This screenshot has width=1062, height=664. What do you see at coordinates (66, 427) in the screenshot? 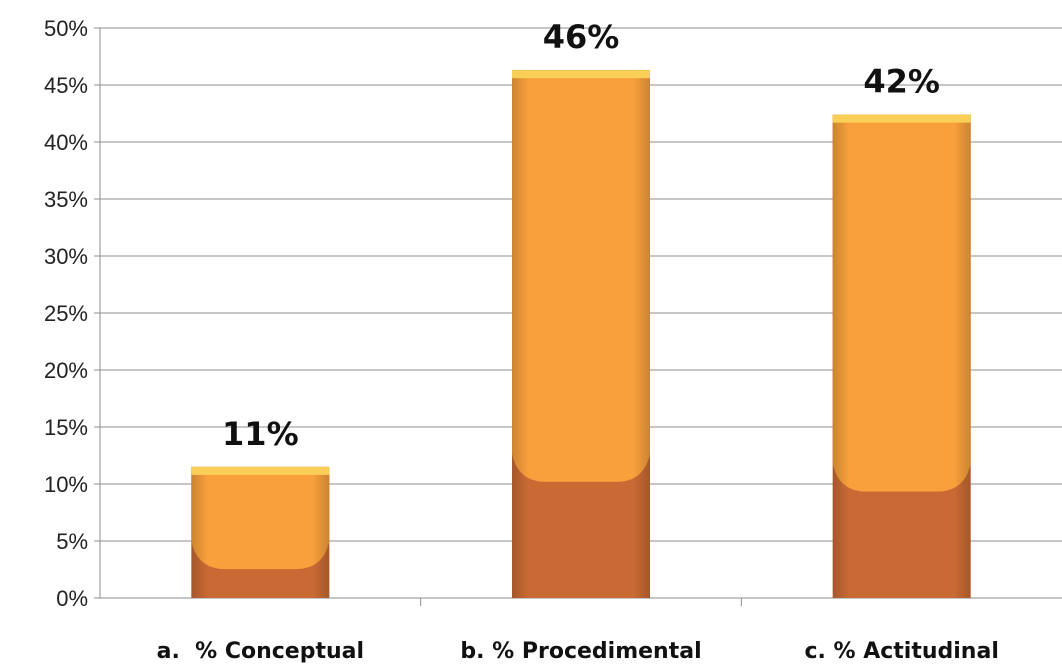
I see `y-tick-label: 15%` at bounding box center [66, 427].